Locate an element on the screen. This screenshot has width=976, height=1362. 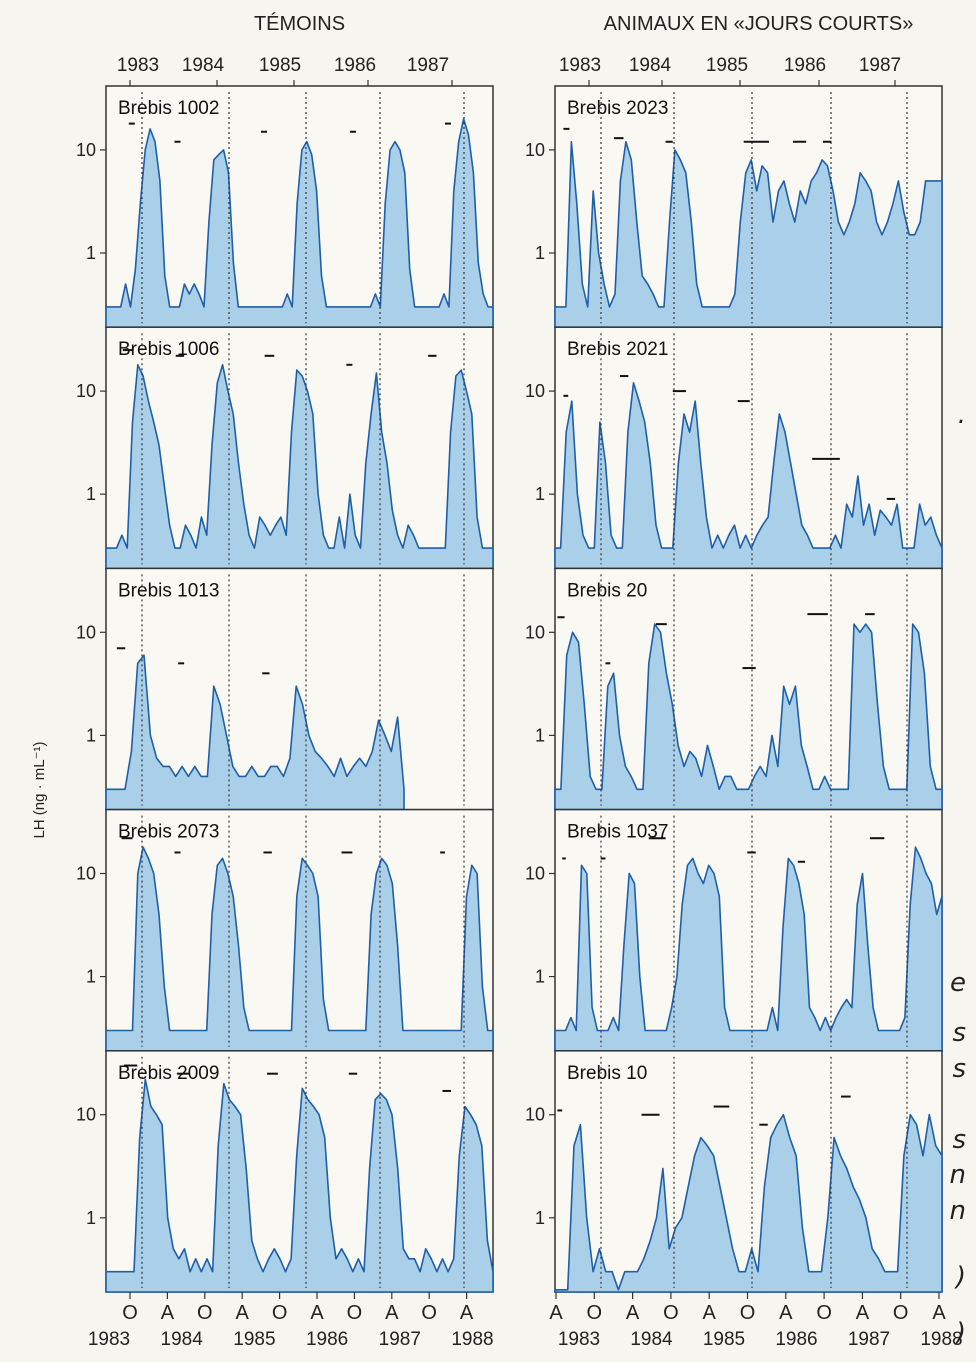
y-axis-label: LH (ng · mL⁻¹) is located at coordinates (39, 789).